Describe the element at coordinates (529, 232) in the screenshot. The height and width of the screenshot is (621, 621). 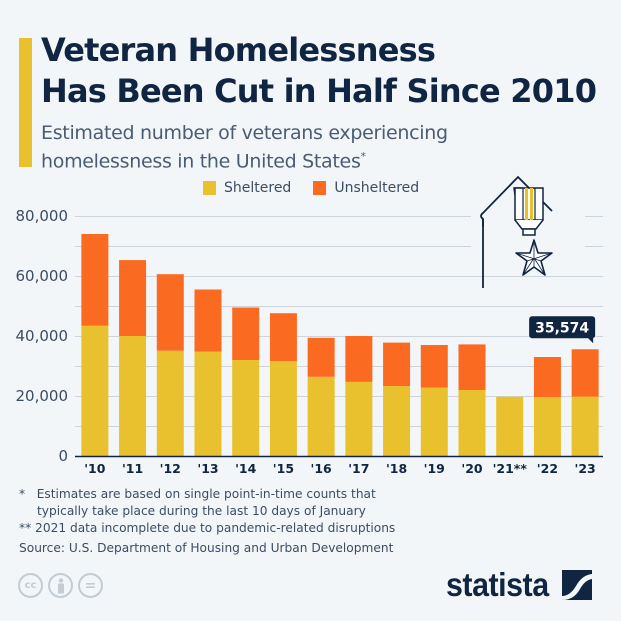
I see `medal-hanger` at that location.